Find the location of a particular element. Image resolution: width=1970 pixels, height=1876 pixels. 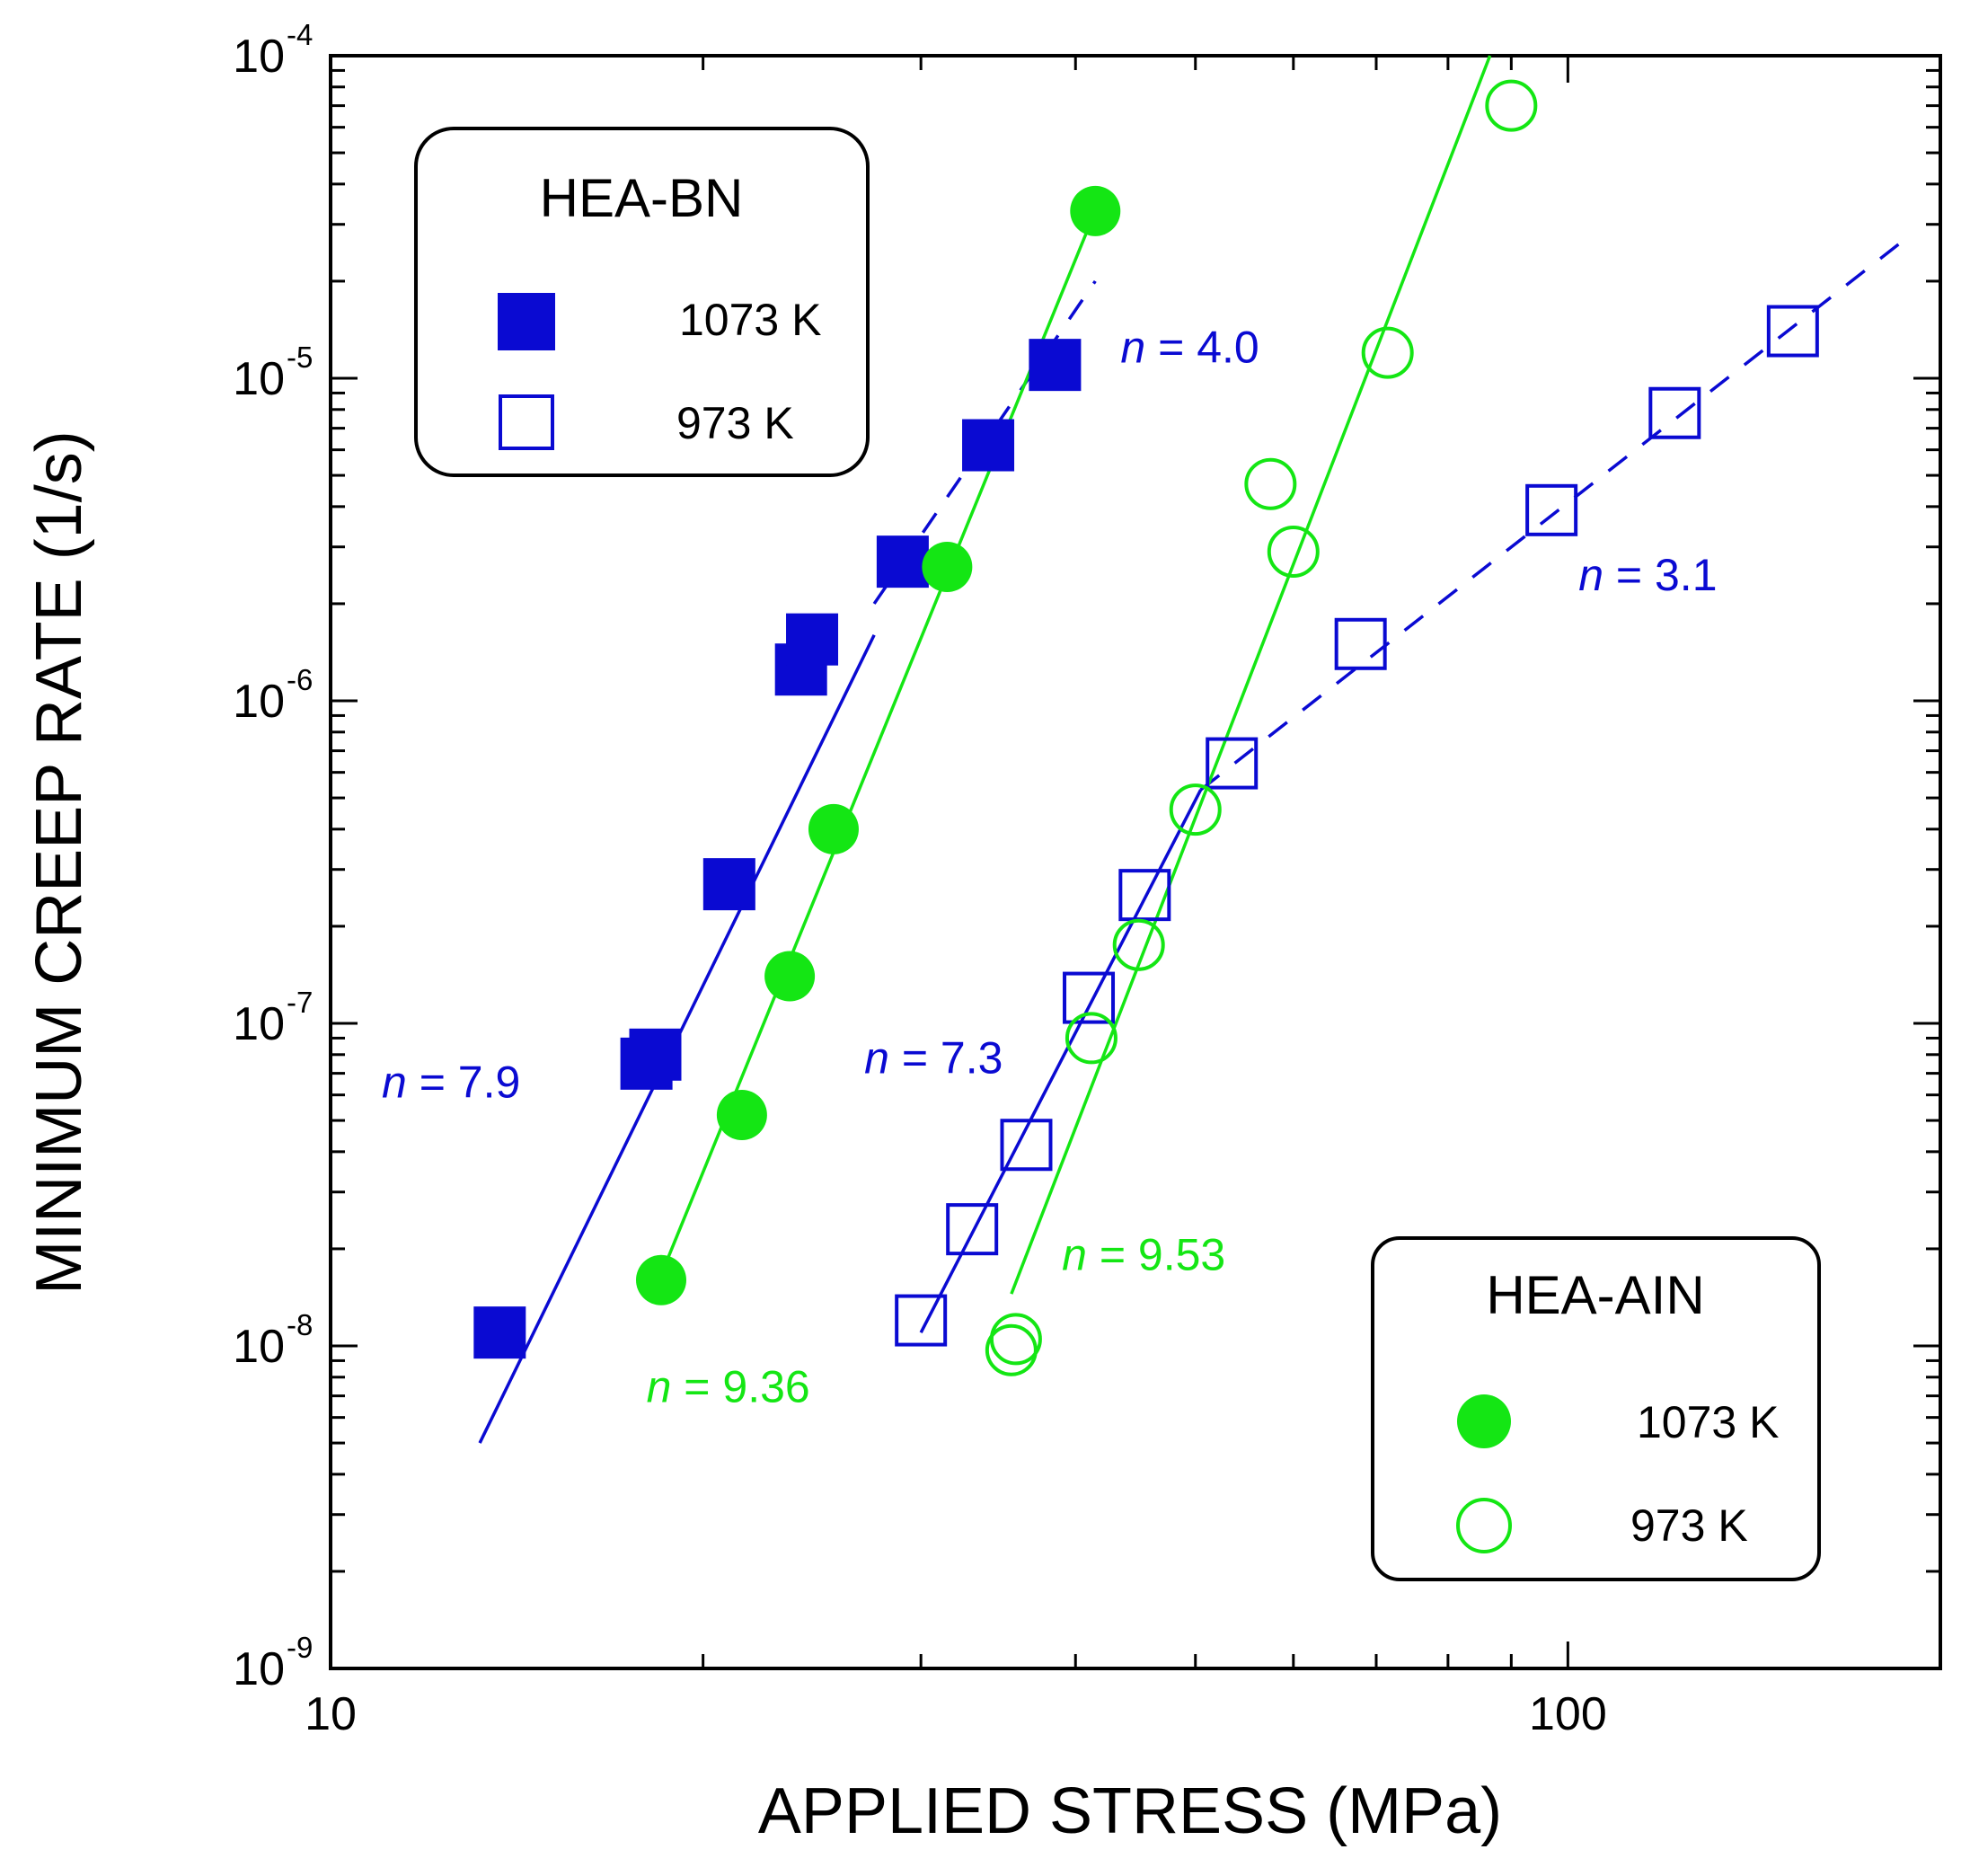

y-tick-label: 10 -8 is located at coordinates (273, 1341).